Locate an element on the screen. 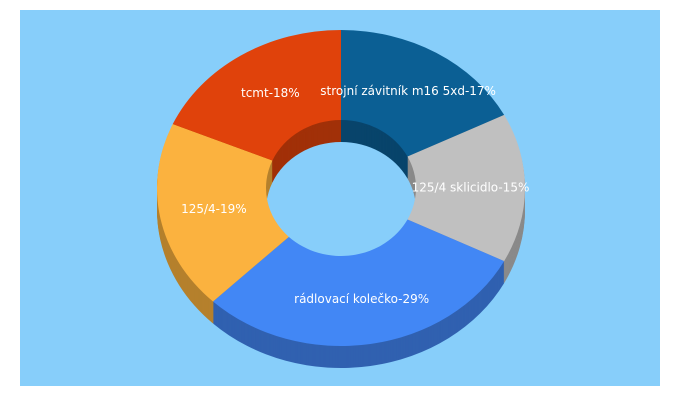  slice-label: rádlovací kolečko-29% is located at coordinates (361, 299).